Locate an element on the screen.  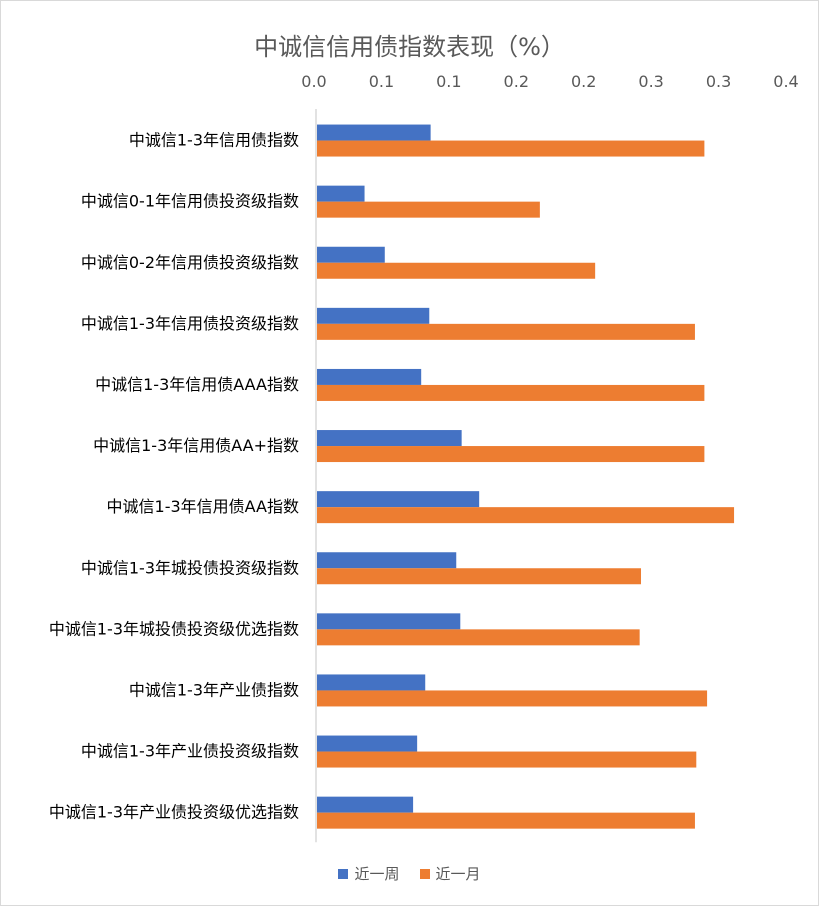
legend: 近一周 近一月 is located at coordinates (409, 873).